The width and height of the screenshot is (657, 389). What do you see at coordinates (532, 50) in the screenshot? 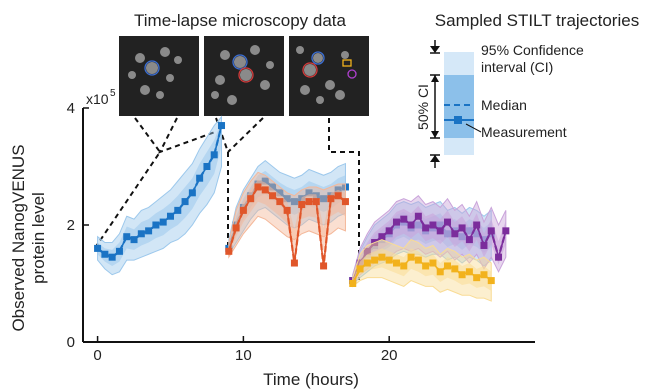
I see `legend-ci95-label: 95% Confidence` at bounding box center [532, 50].